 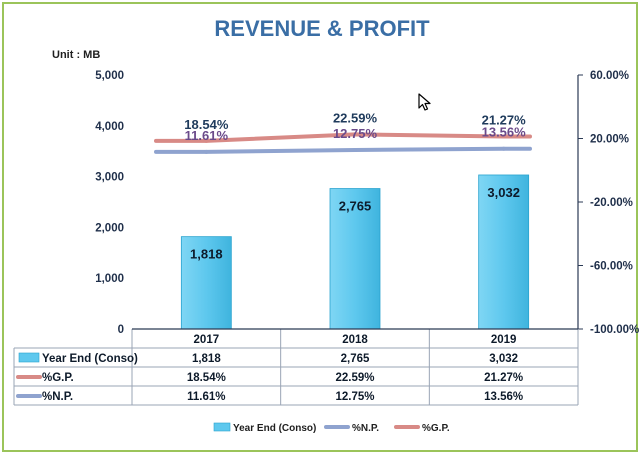 I want to click on y-tick-label: 3,000, so click(x=109, y=178).